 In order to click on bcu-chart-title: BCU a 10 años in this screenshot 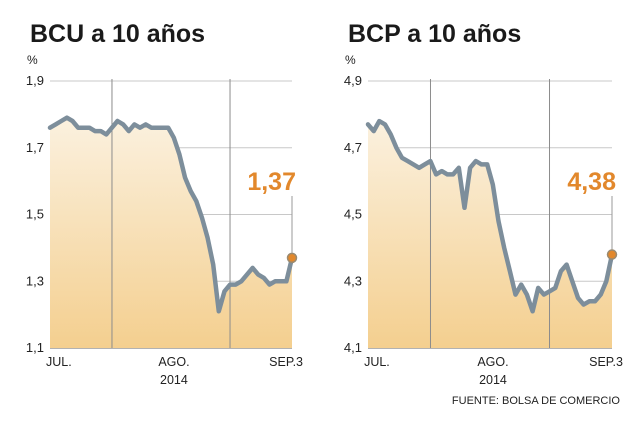, I will do `click(117, 34)`.